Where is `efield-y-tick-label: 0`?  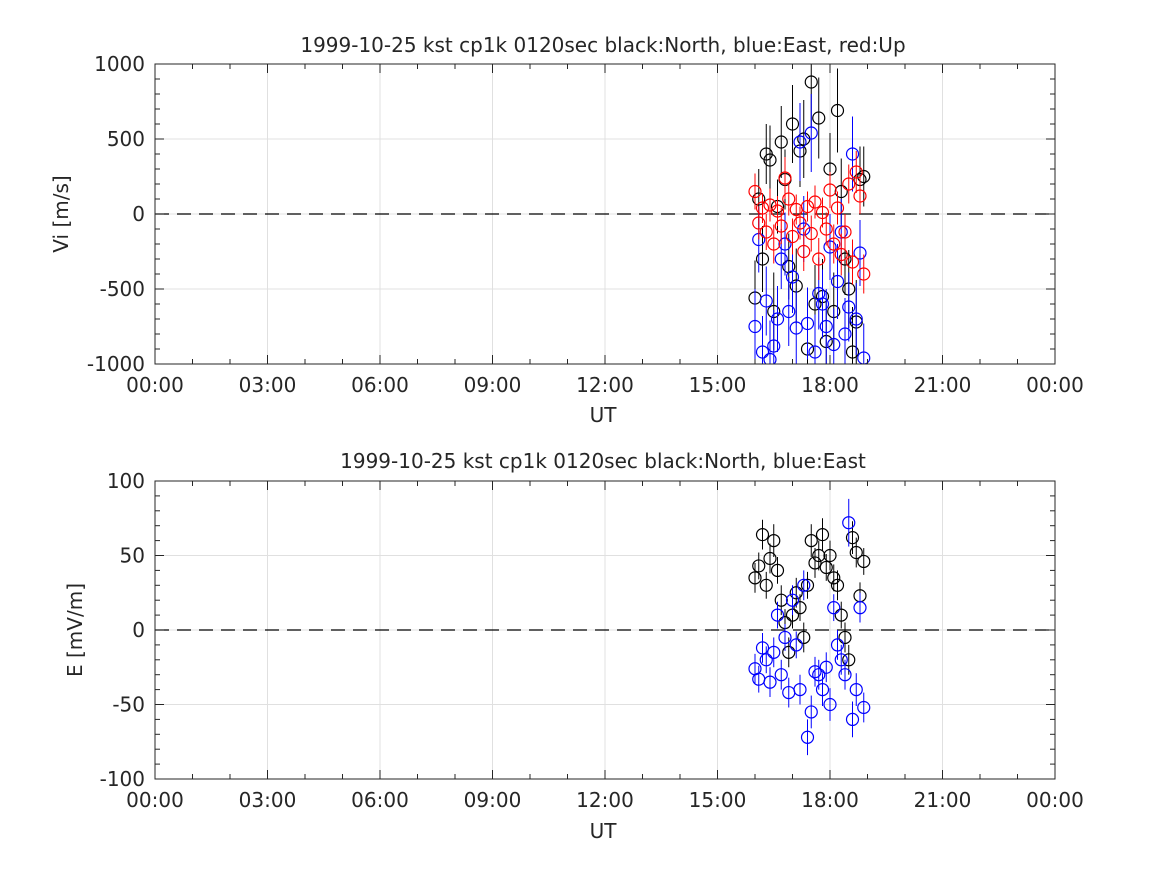 efield-y-tick-label: 0 is located at coordinates (138, 630).